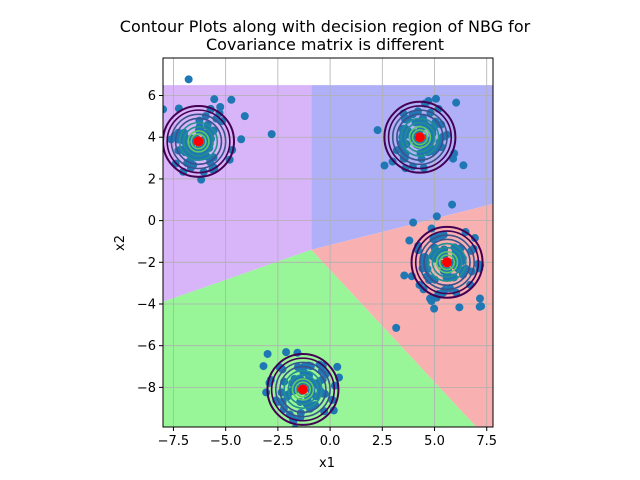 This screenshot has height=480, width=640. I want to click on x-tick-label: 5.0, so click(434, 441).